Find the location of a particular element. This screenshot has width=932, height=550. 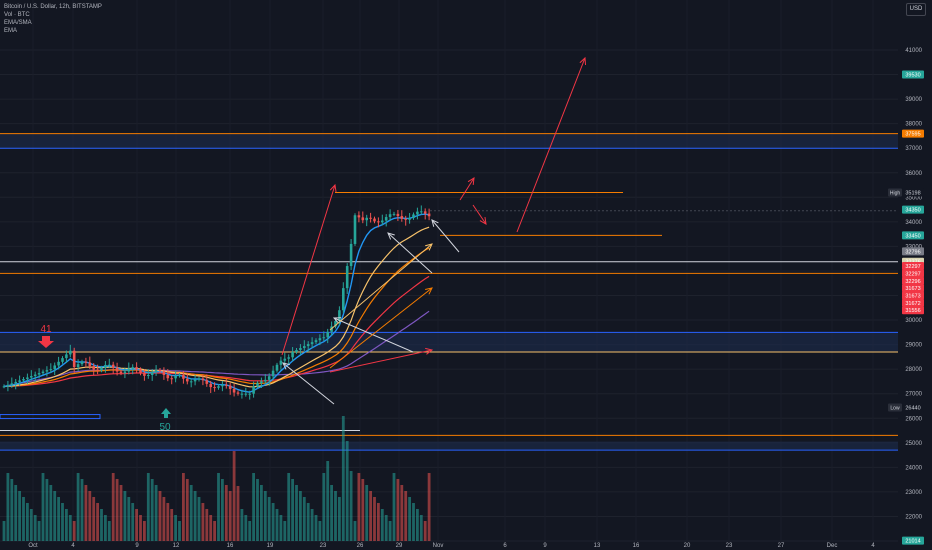

price-tag: 21014 is located at coordinates (913, 540).